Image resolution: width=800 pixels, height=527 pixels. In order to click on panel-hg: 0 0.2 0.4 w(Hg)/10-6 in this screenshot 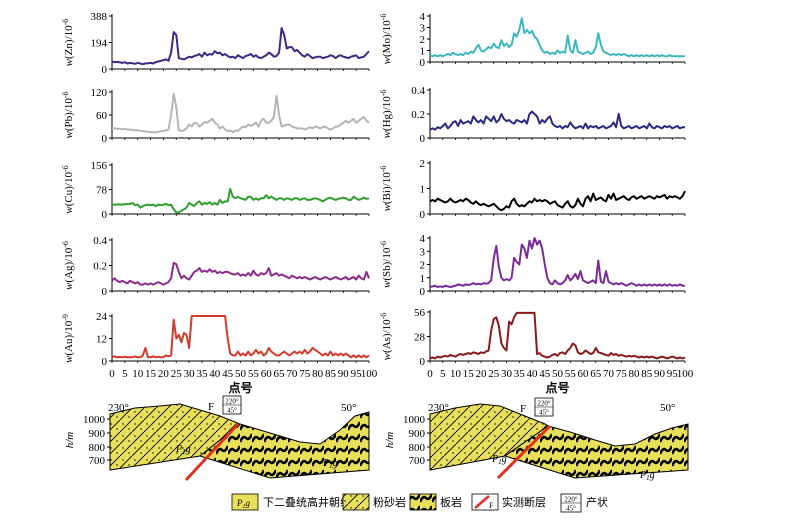, I will do `click(532, 115)`.